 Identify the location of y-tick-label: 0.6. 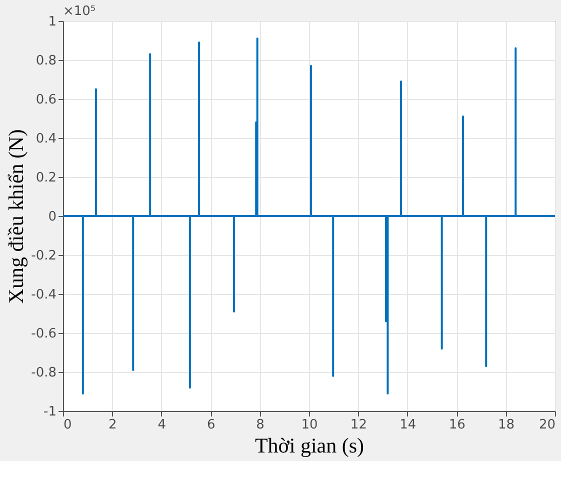
(46, 100).